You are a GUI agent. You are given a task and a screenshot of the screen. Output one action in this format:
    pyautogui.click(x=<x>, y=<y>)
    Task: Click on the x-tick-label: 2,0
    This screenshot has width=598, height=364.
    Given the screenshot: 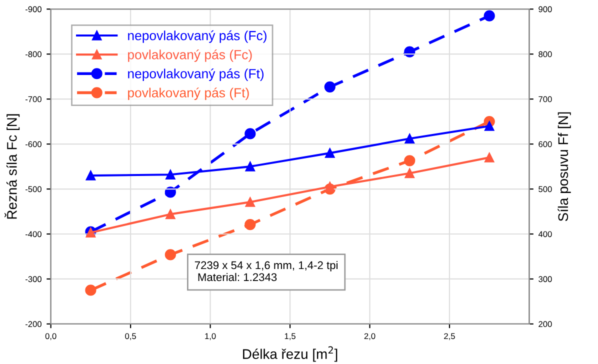 What is the action you would take?
    pyautogui.click(x=370, y=336)
    